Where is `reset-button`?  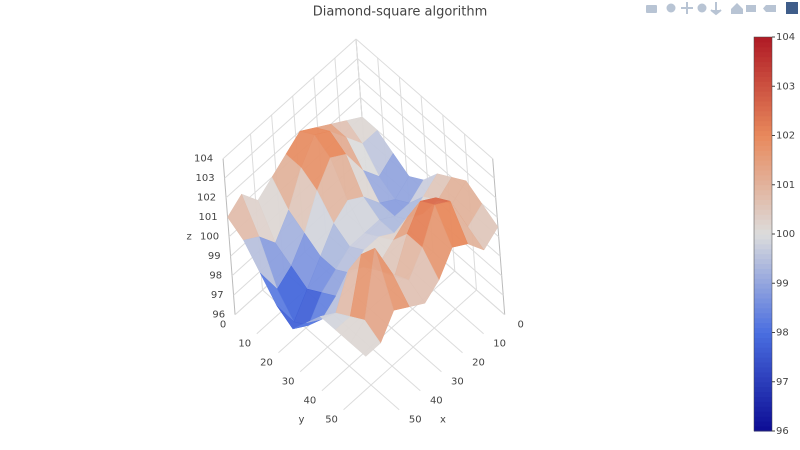
reset-button is located at coordinates (737, 8).